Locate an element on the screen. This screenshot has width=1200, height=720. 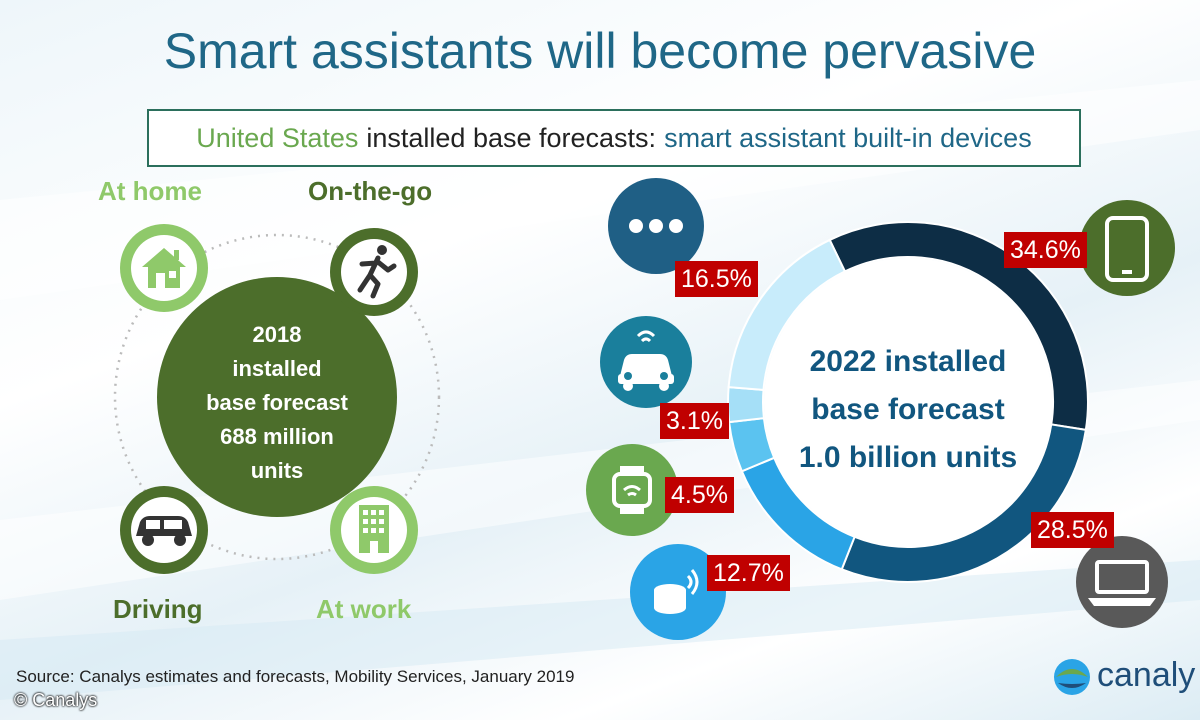
forecast-2018-line: units is located at coordinates (277, 470).